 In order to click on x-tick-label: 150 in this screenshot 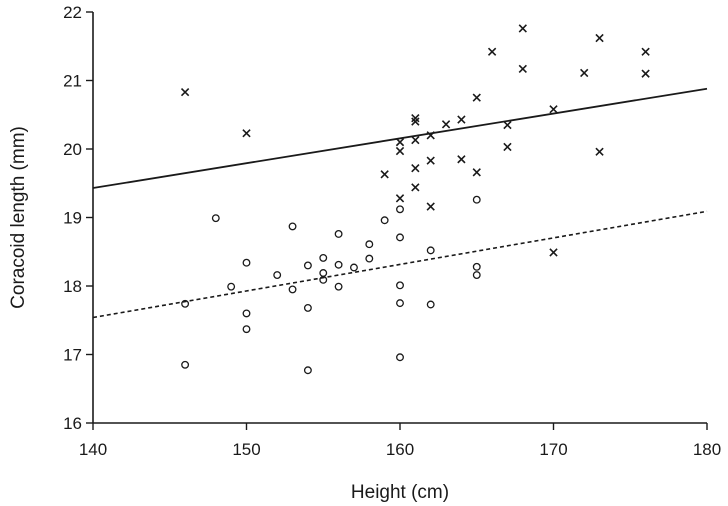, I will do `click(246, 449)`.